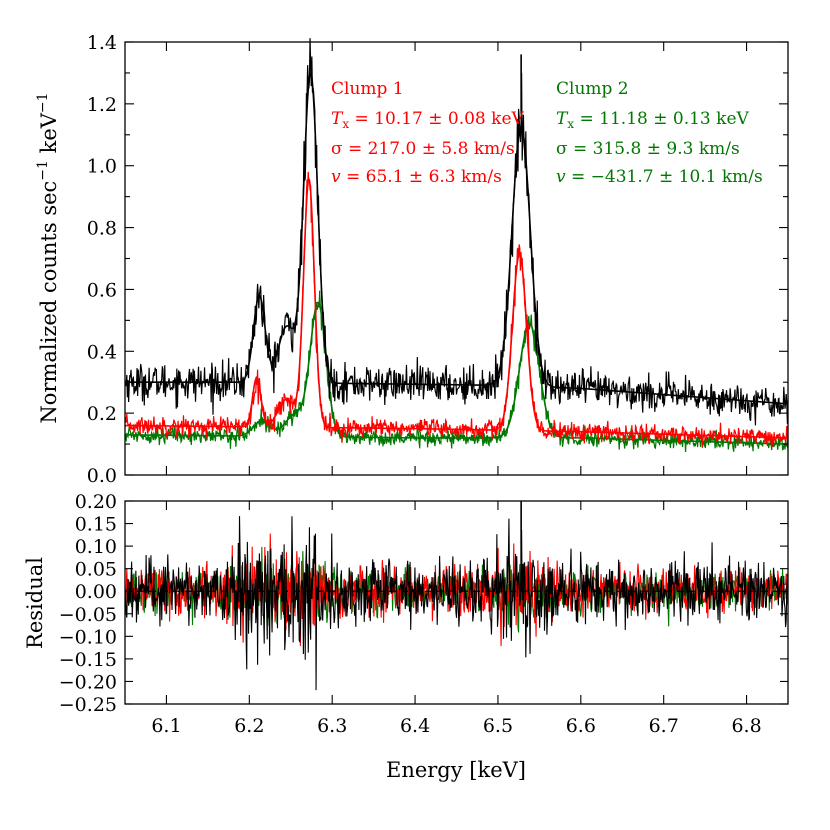 The image size is (830, 830). Describe the element at coordinates (48, 257) in the screenshot. I see `top-y-axis-title: Normalized counts sec−1 keV−1` at that location.